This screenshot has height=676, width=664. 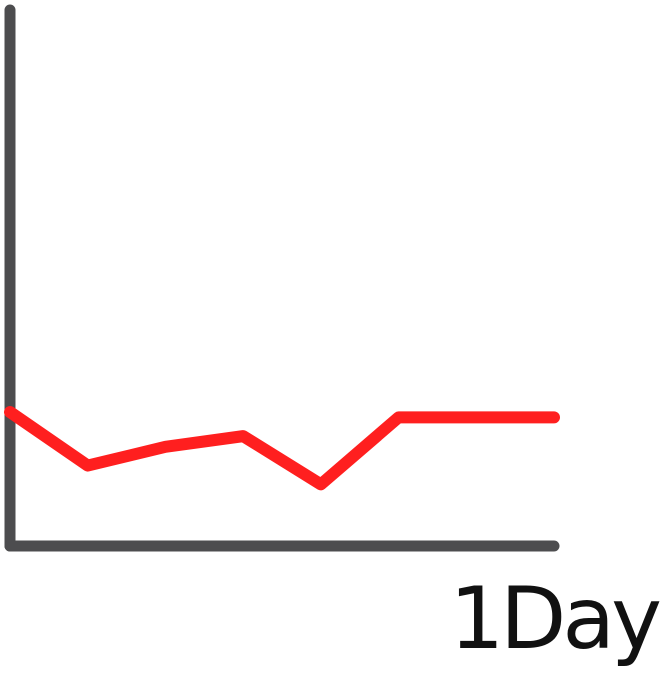 I want to click on series-line, so click(x=282, y=448).